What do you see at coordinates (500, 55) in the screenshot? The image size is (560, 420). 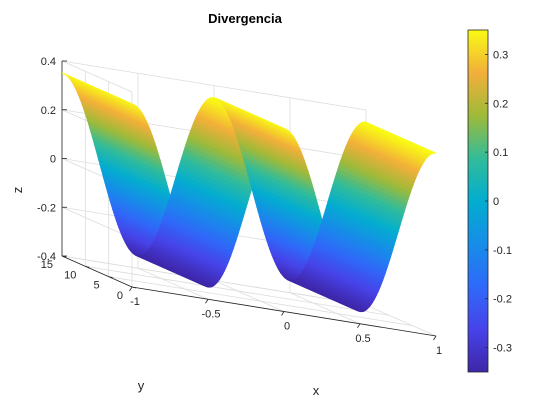 I see `colorbar-tick-label: 0.3` at bounding box center [500, 55].